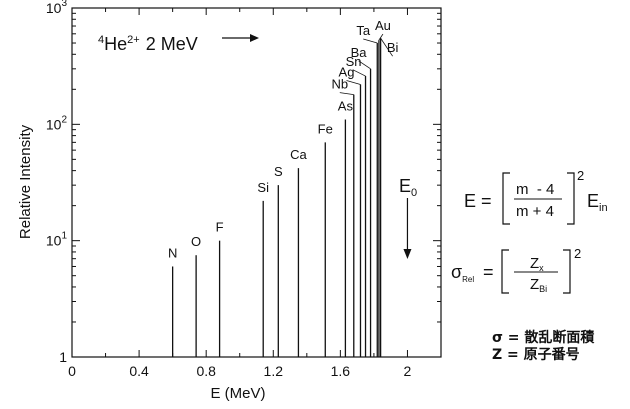 This screenshot has width=630, height=409. I want to click on svg-text: E0, so click(408, 187).